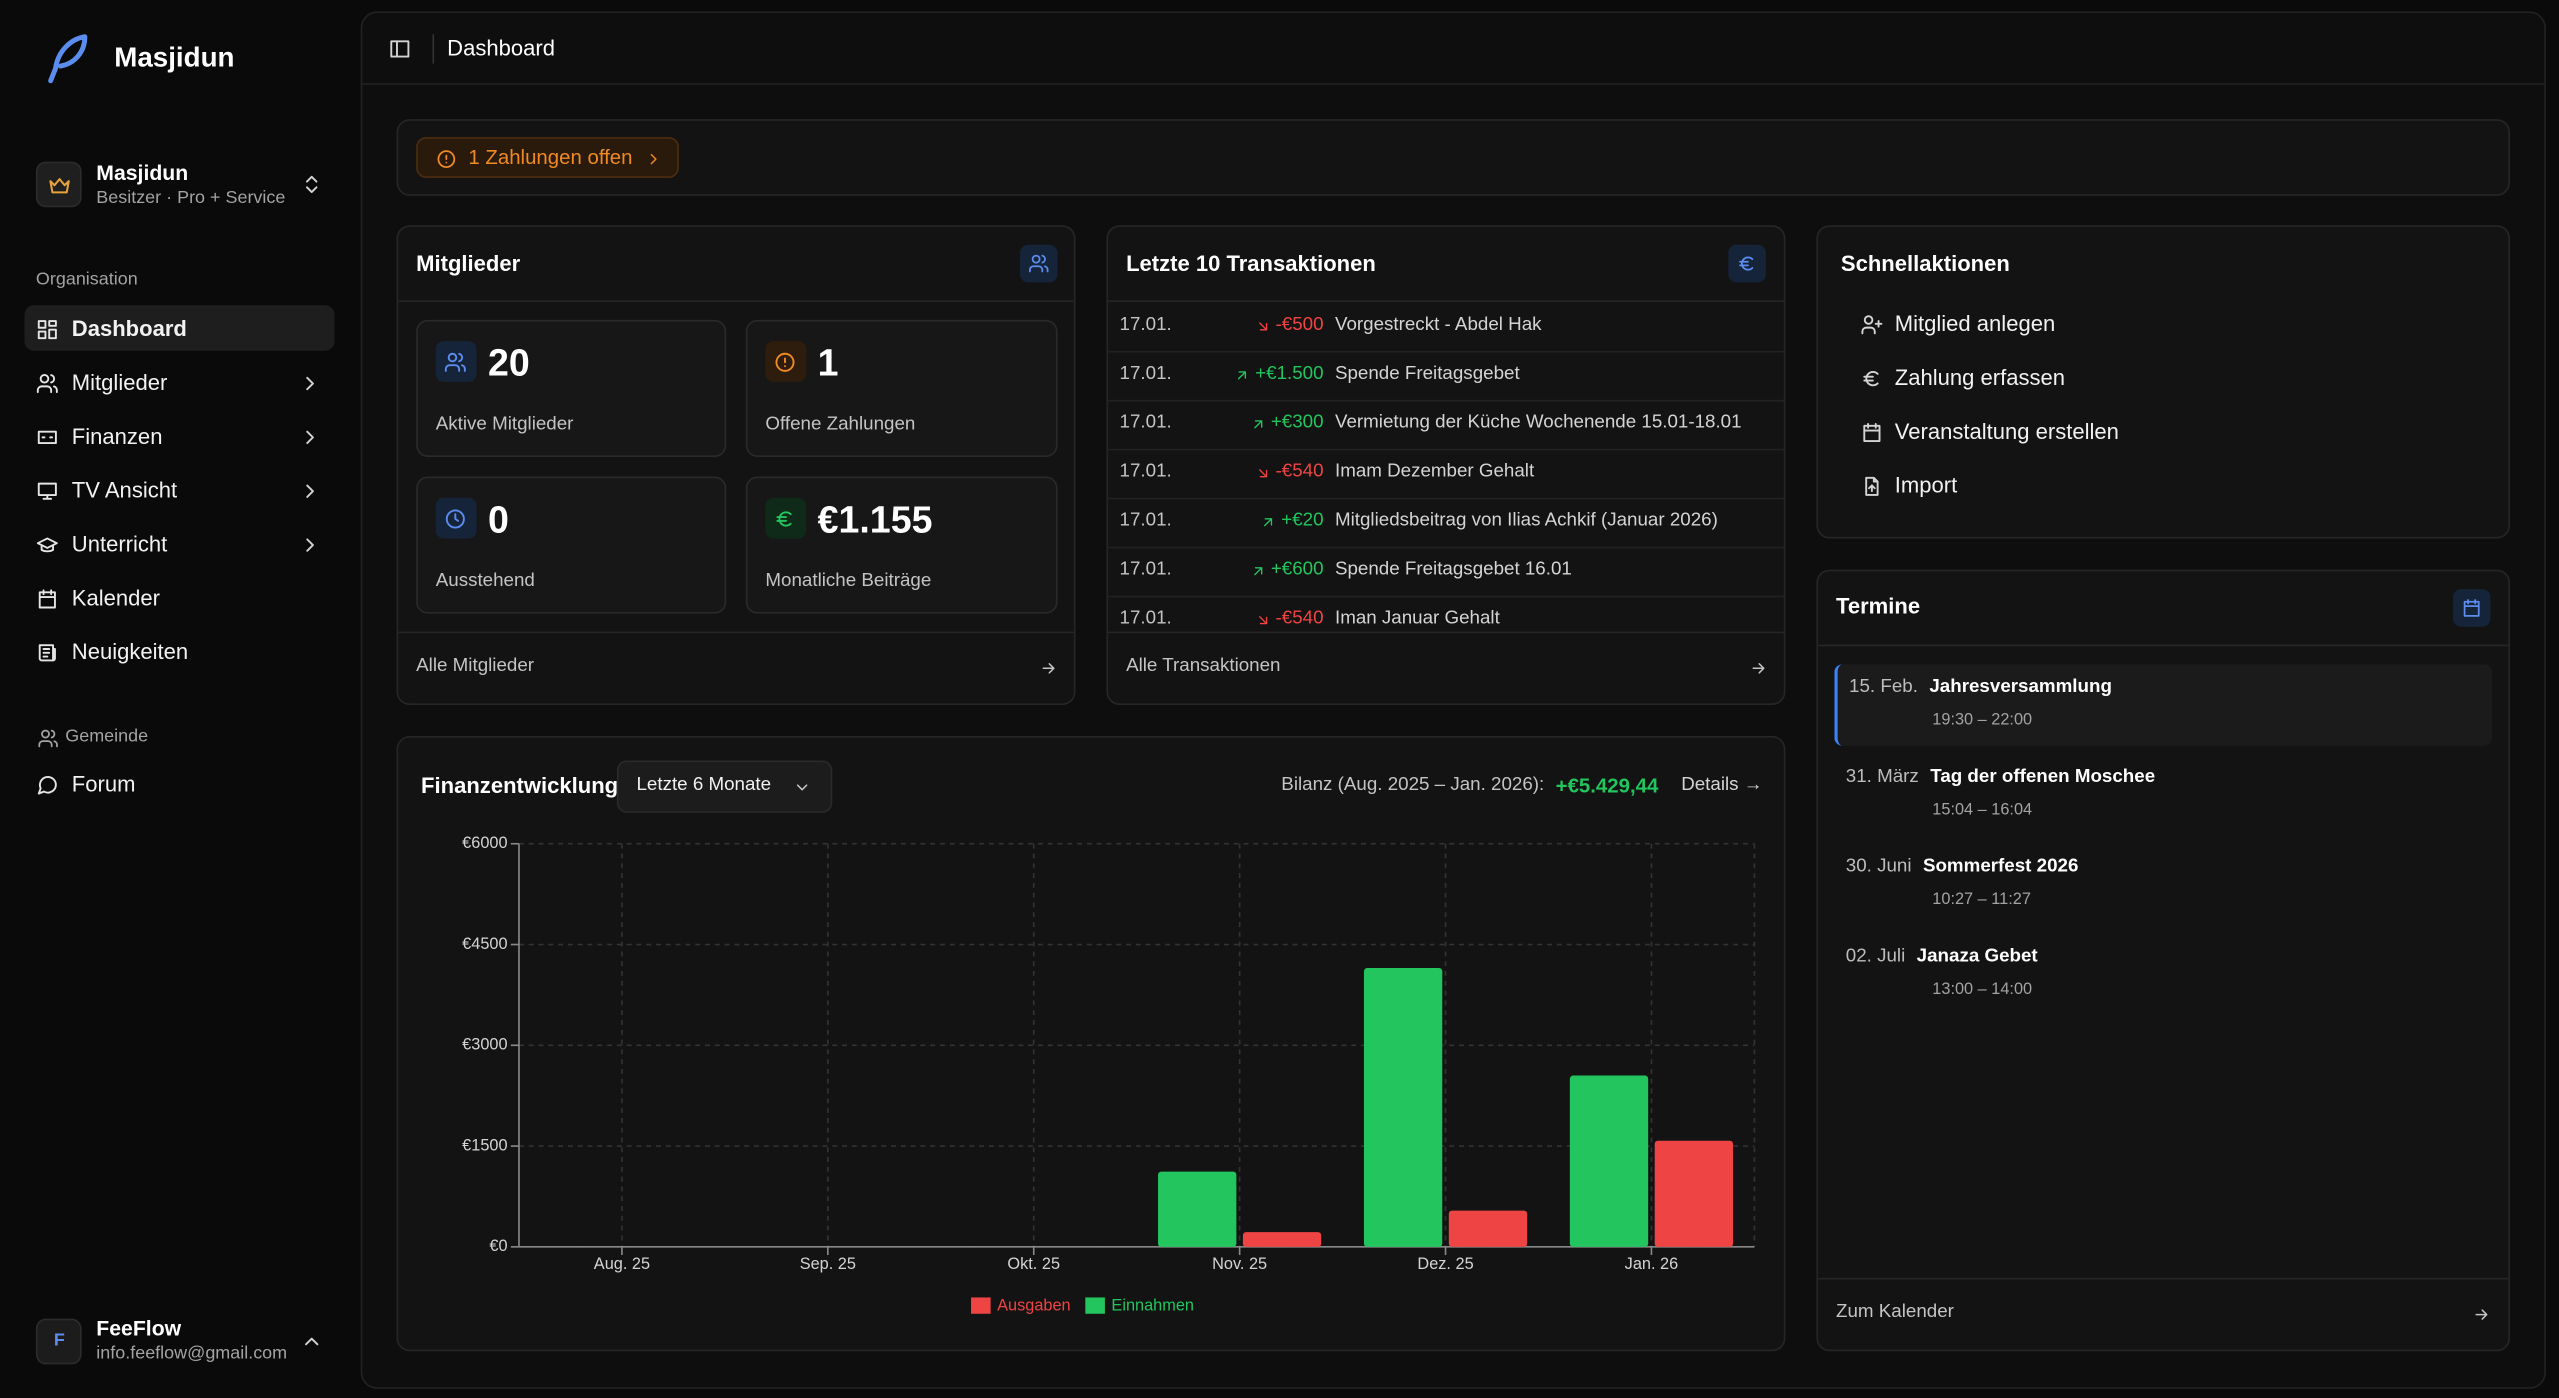  What do you see at coordinates (1413, 785) in the screenshot?
I see `balance-label: Bilanz (Aug. 2025 – Jan. 2026):` at bounding box center [1413, 785].